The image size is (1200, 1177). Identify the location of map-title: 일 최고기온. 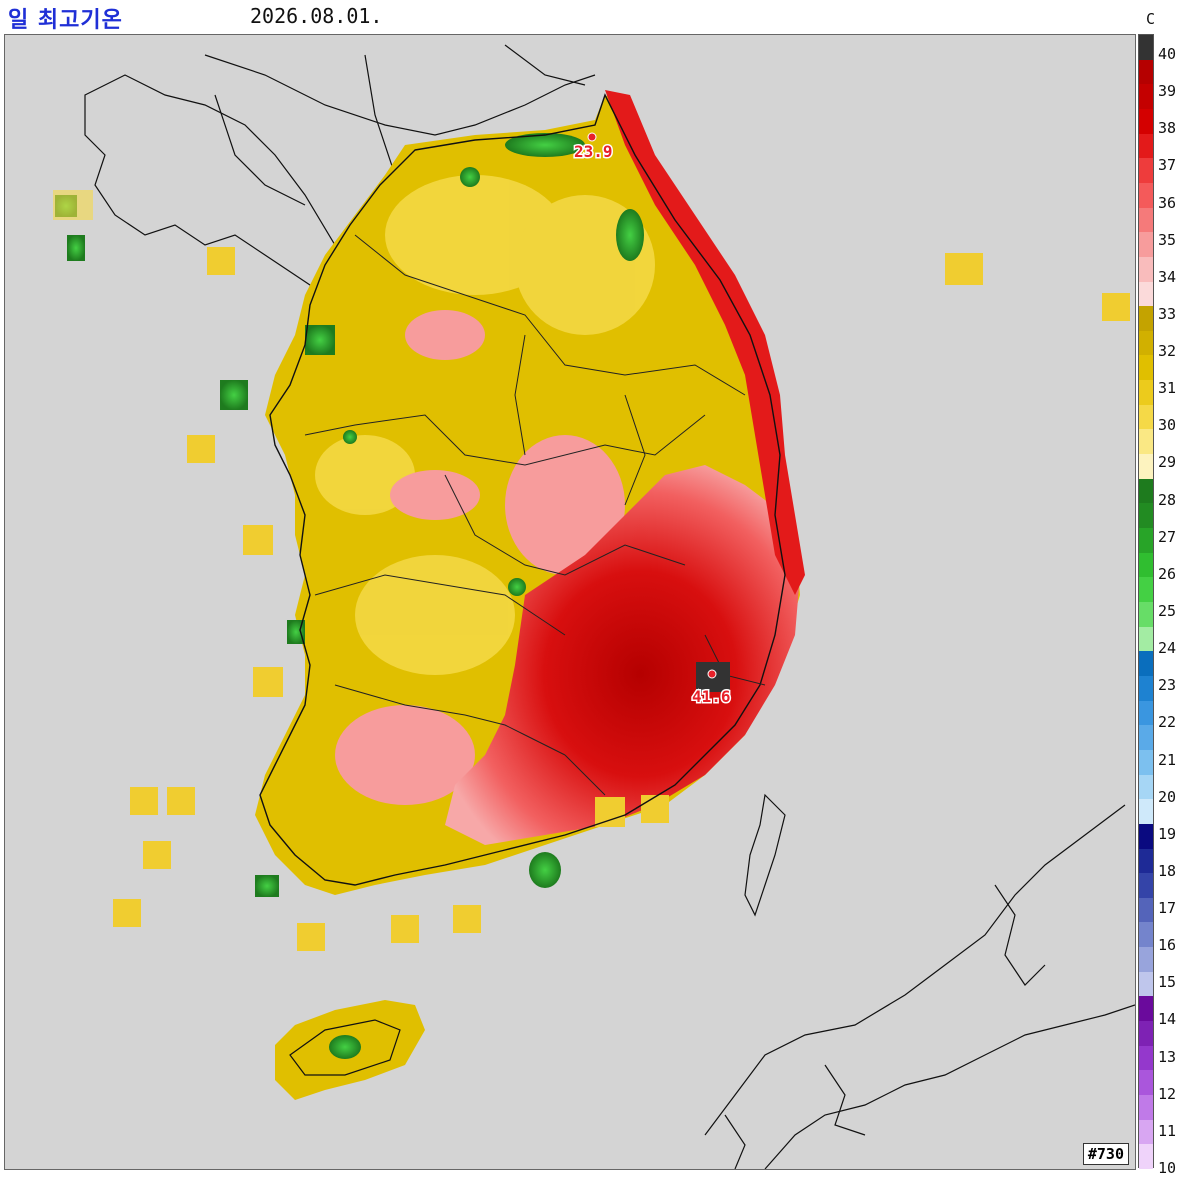
(65, 20).